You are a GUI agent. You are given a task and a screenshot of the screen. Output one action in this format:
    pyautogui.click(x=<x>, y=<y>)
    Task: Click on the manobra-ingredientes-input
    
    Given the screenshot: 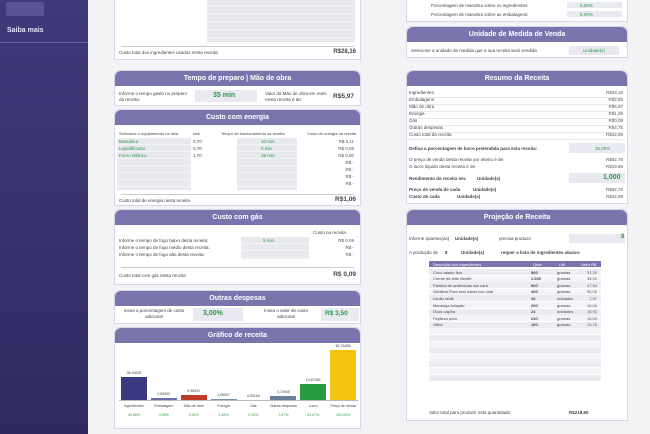 What is the action you would take?
    pyautogui.click(x=594, y=5)
    